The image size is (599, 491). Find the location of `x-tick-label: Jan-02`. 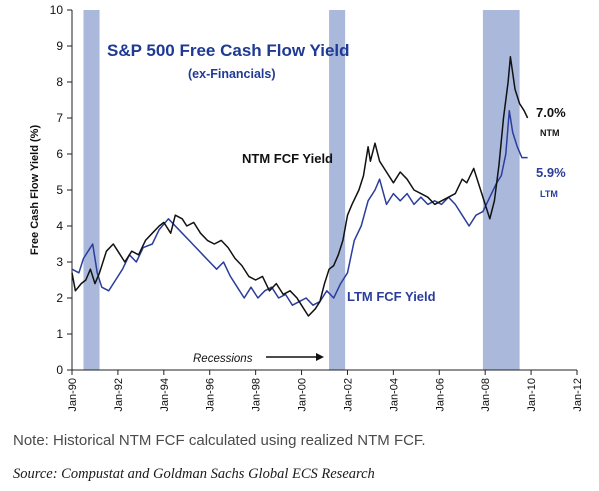

x-tick-label: Jan-02 is located at coordinates (348, 395).